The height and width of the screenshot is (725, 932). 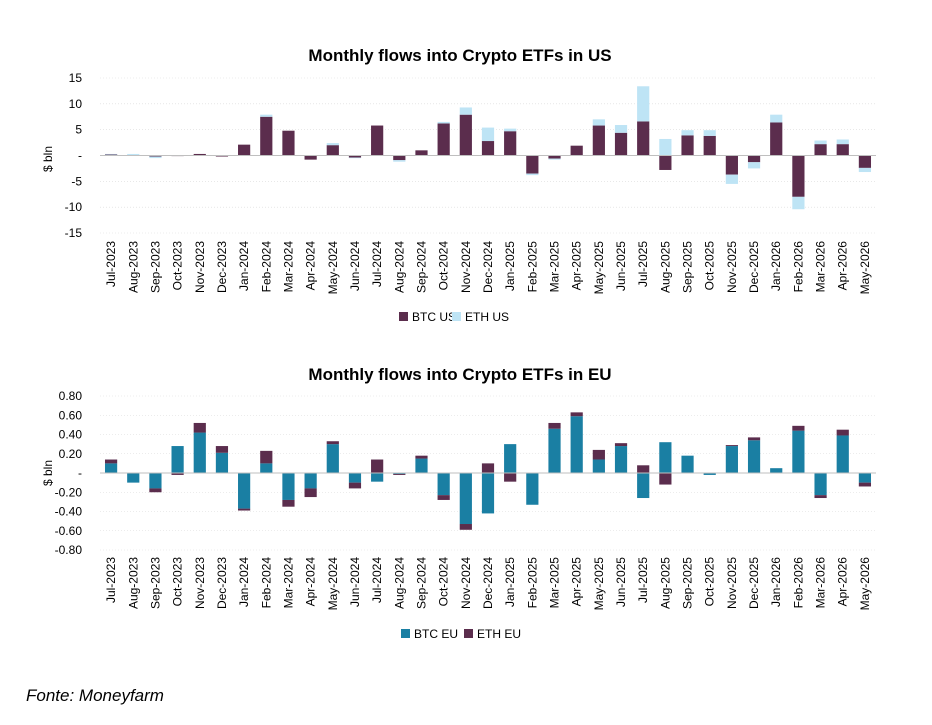 I want to click on chart-title: Monthly flows into Crypto ETFs in US, so click(x=459, y=55).